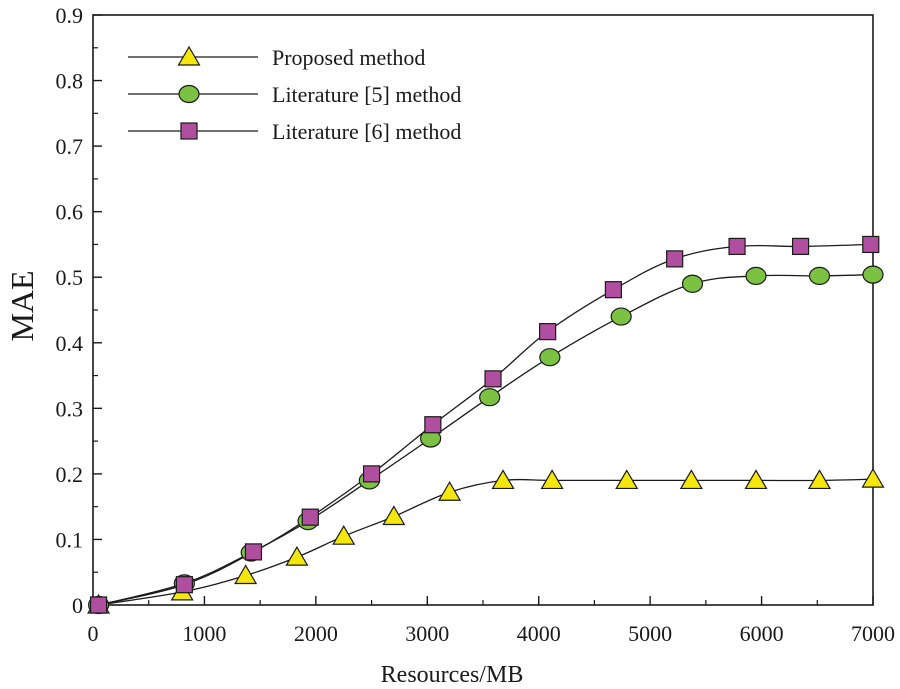 Image resolution: width=900 pixels, height=689 pixels. Describe the element at coordinates (70, 15) in the screenshot. I see `y-tick-label: 0.9` at that location.